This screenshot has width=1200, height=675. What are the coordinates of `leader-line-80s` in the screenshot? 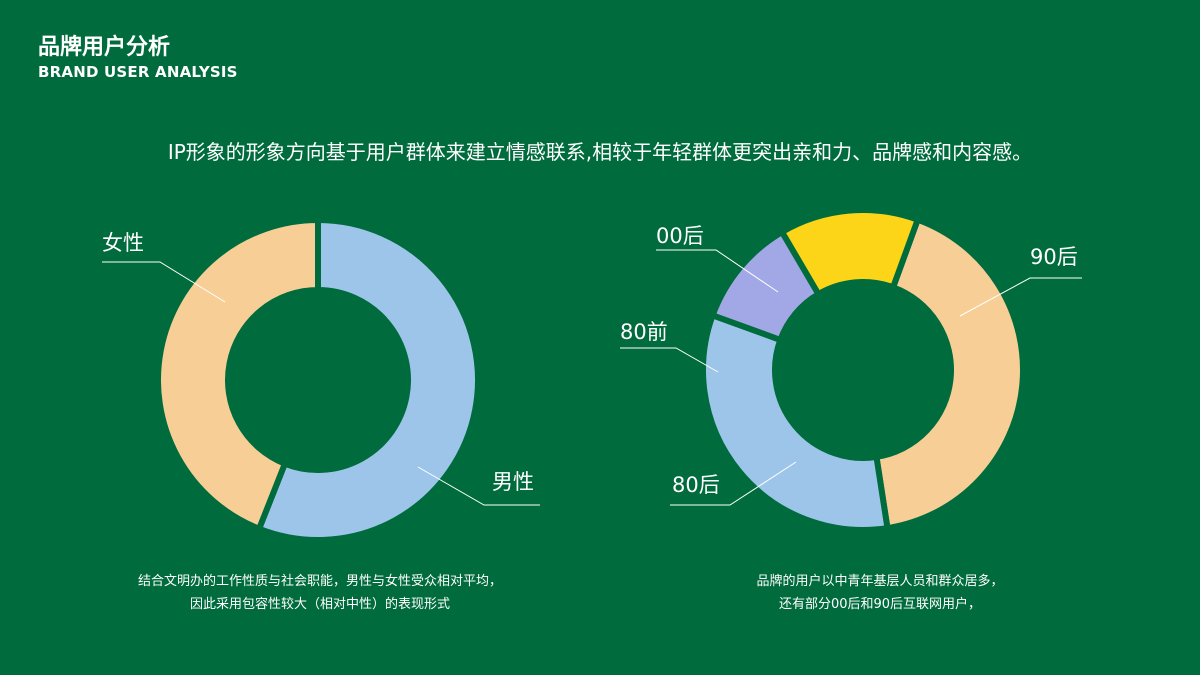 It's located at (733, 483).